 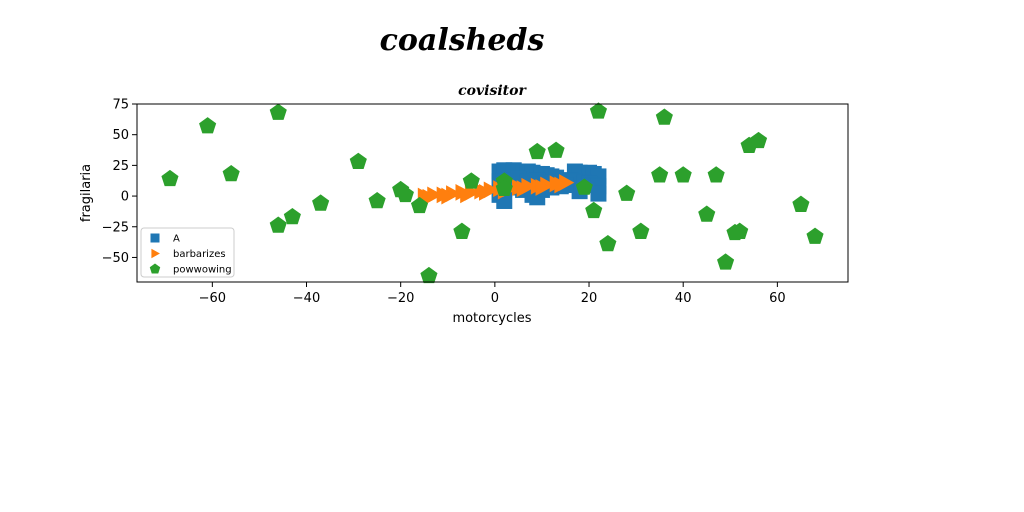 I want to click on chart-title: covisitor, so click(x=492, y=91).